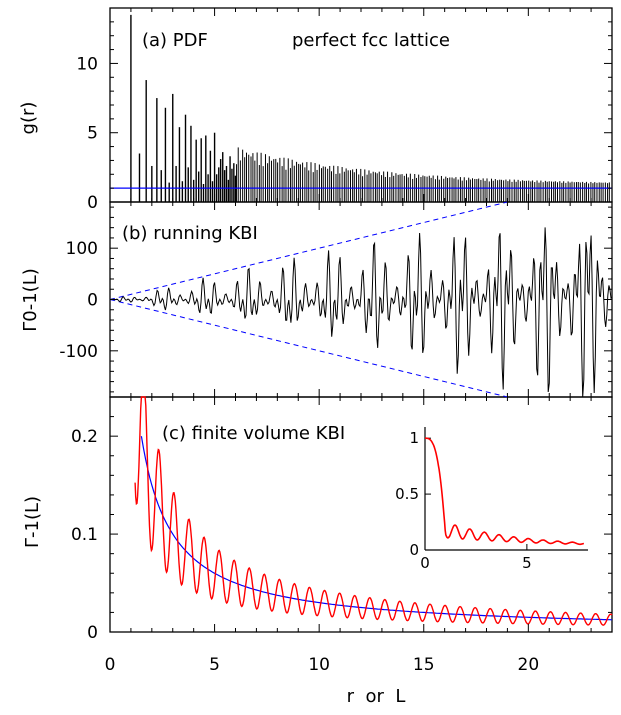 This screenshot has width=621, height=715. What do you see at coordinates (505, 491) in the screenshot?
I see `inset-curve-line` at bounding box center [505, 491].